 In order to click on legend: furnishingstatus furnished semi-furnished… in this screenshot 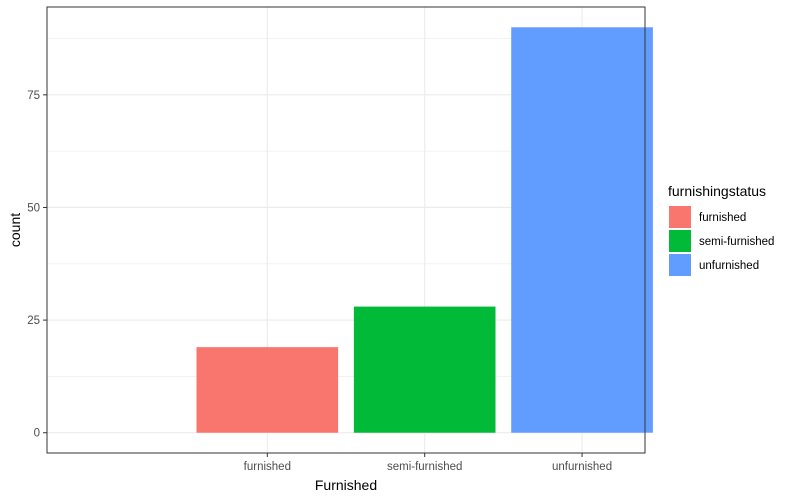, I will do `click(721, 229)`.